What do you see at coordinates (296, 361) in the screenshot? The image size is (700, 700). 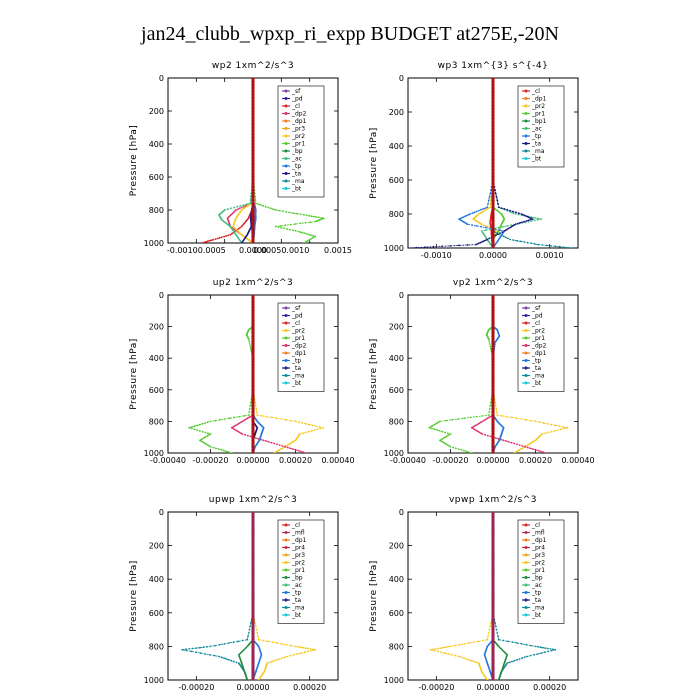 I see `legend-label: _tp` at bounding box center [296, 361].